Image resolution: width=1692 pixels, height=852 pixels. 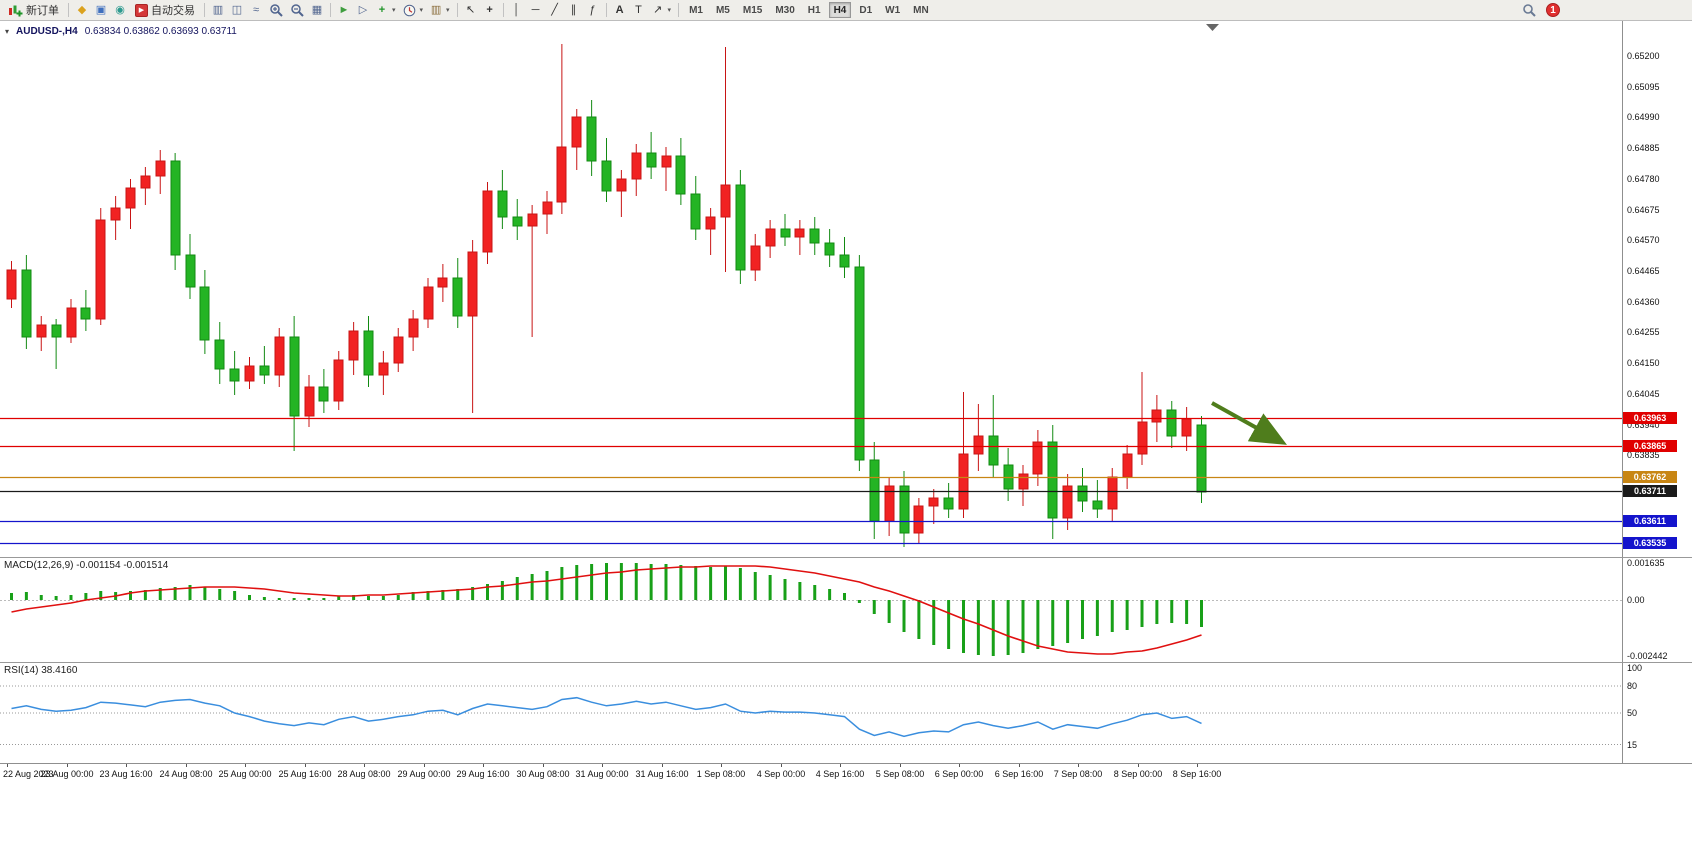 What do you see at coordinates (866, 10) in the screenshot?
I see `timeframe-d1-button: D1` at bounding box center [866, 10].